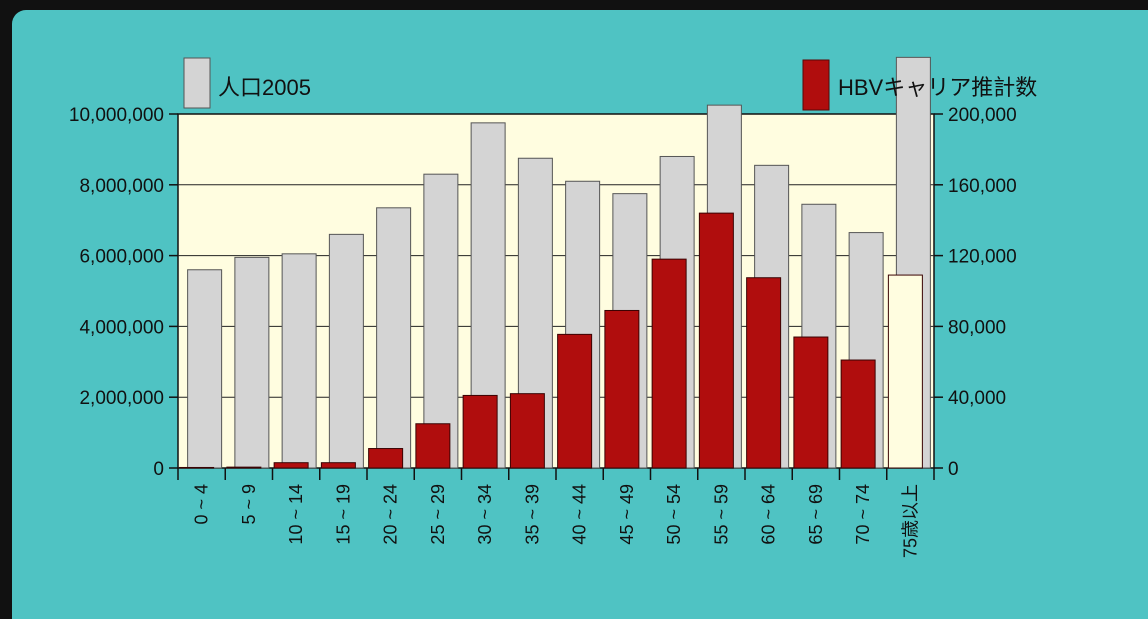  What do you see at coordinates (391, 514) in the screenshot?
I see `category-label: 20 ~ 24` at bounding box center [391, 514].